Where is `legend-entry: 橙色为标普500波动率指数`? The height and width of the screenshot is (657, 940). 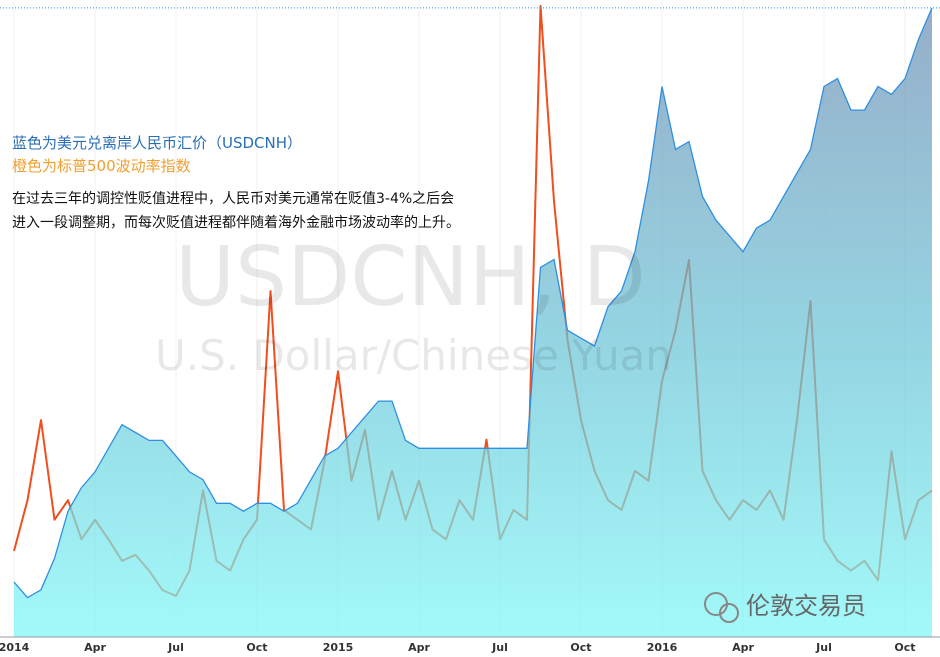 legend-entry: 橙色为标普500波动率指数 is located at coordinates (101, 166).